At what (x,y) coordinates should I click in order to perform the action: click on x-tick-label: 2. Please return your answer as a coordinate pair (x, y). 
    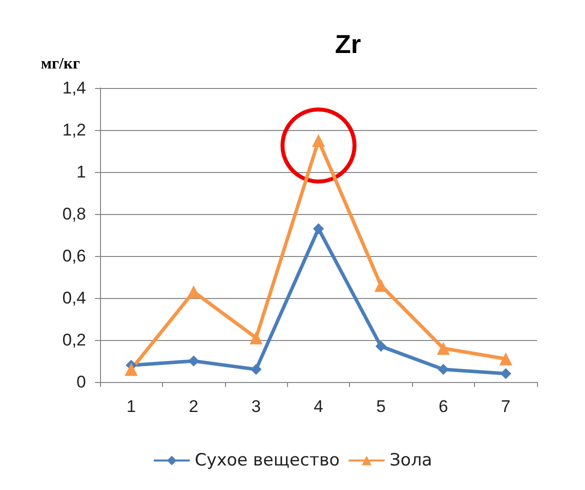
    Looking at the image, I should click on (193, 406).